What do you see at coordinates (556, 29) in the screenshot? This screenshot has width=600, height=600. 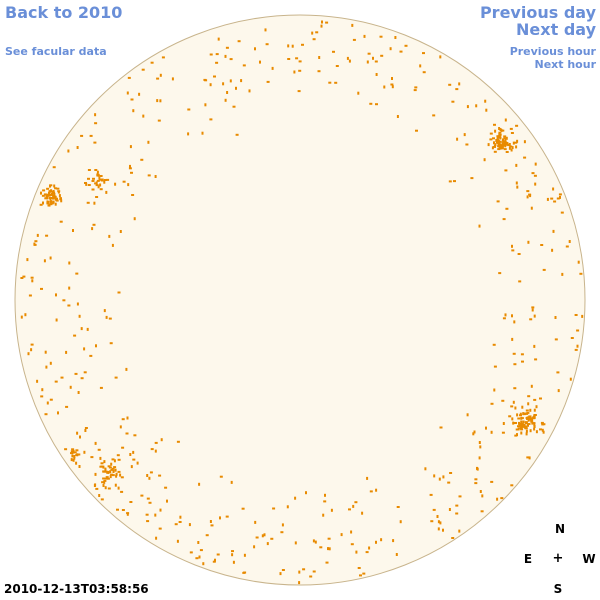 I see `next-day-link: Next day` at bounding box center [556, 29].